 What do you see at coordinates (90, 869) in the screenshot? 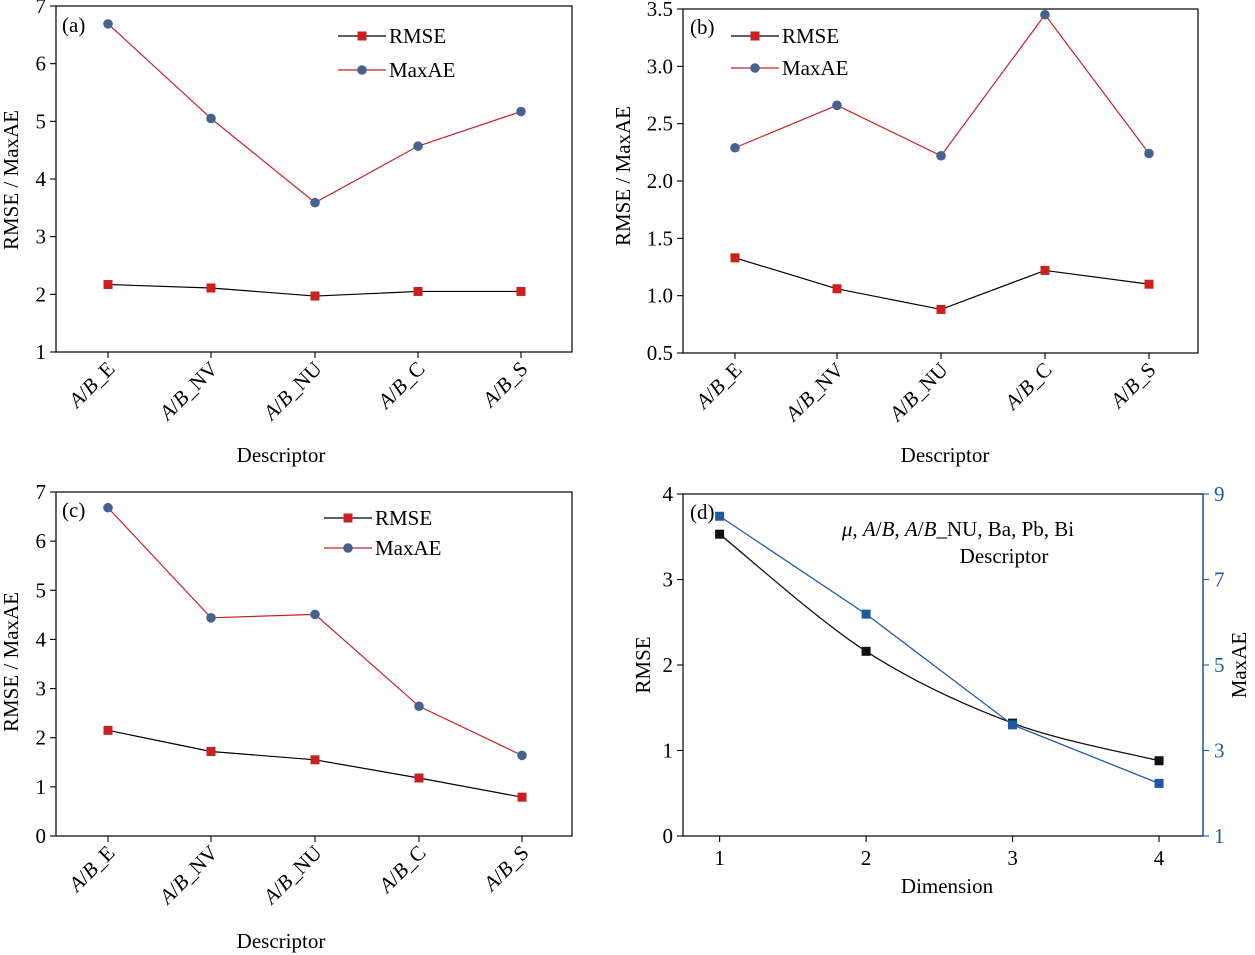
I see `x-tick-label: A/B_E` at bounding box center [90, 869].